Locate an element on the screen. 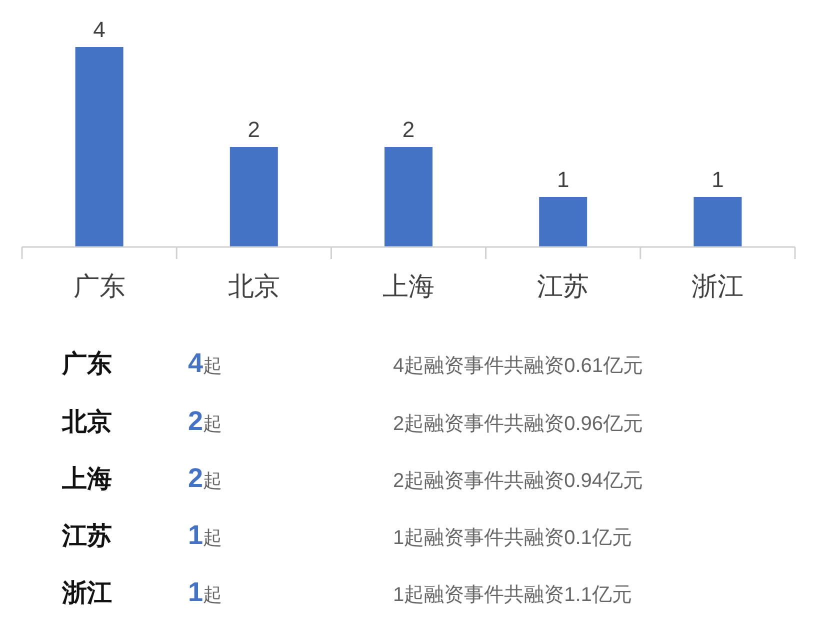  text: 广东 is located at coordinates (86, 364).